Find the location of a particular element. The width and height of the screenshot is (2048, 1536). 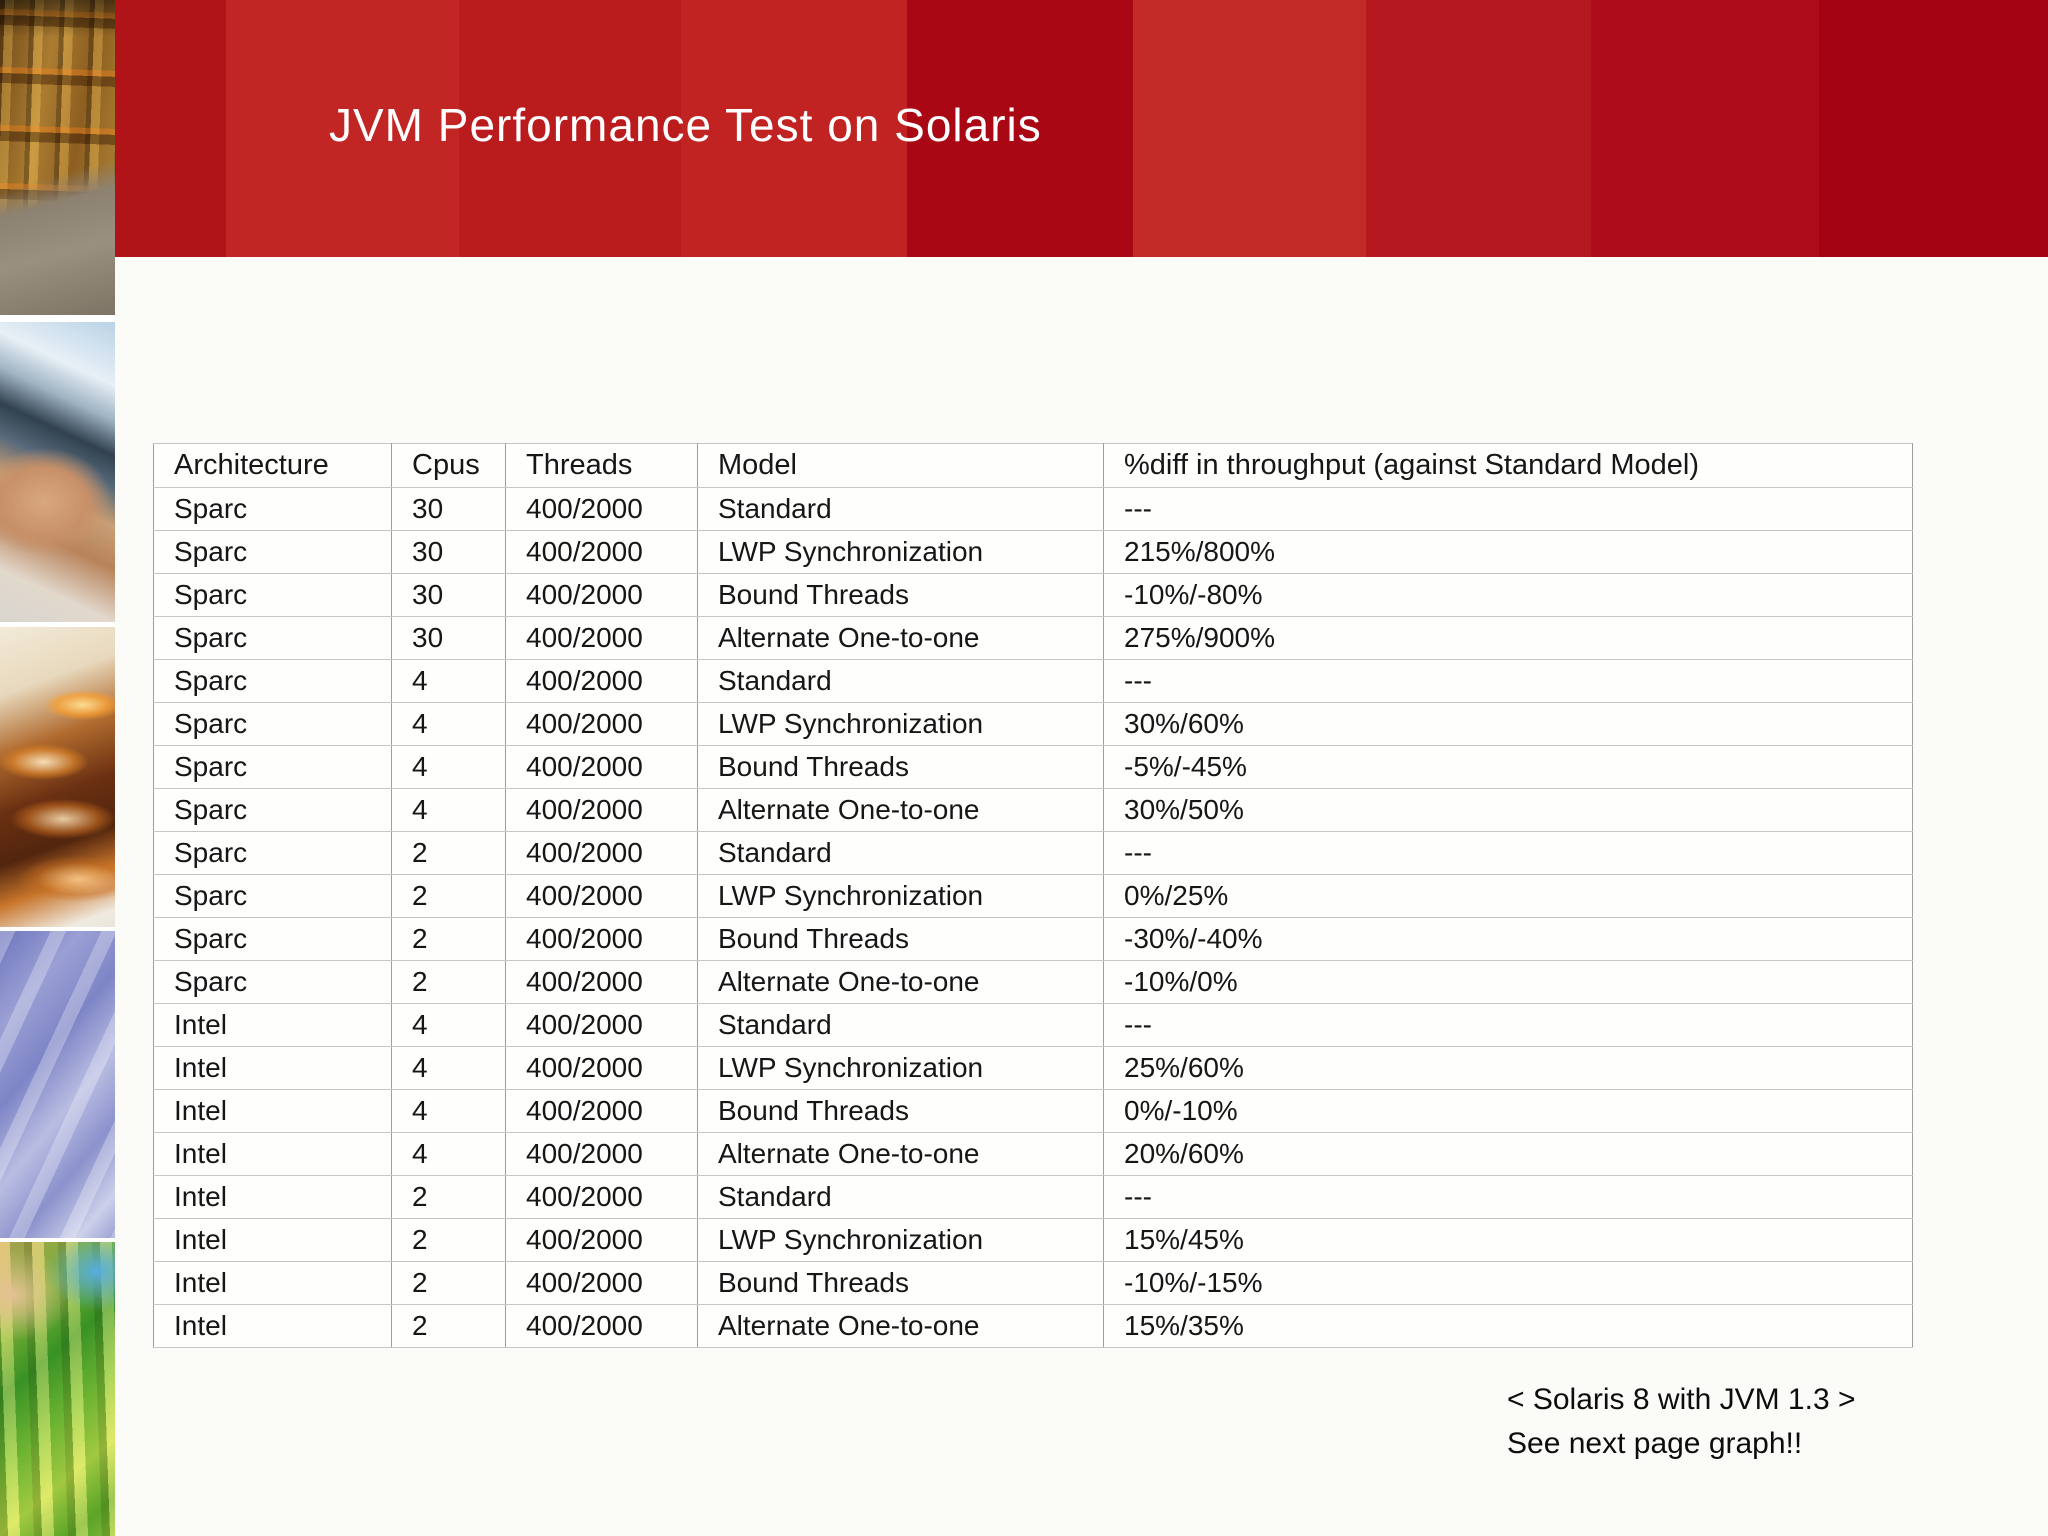

laboratory-test-tubes-photo is located at coordinates (57, 1389).